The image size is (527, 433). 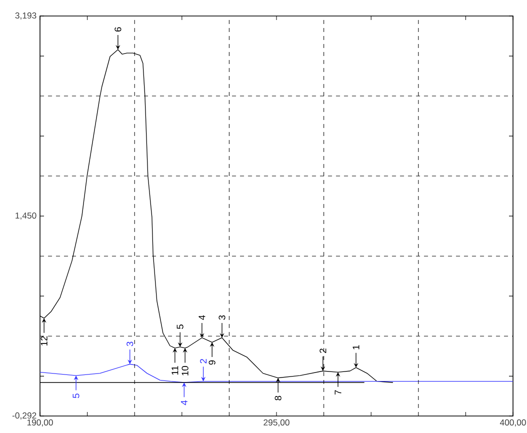 What do you see at coordinates (40, 423) in the screenshot?
I see `x-tick-label: 190,00` at bounding box center [40, 423].